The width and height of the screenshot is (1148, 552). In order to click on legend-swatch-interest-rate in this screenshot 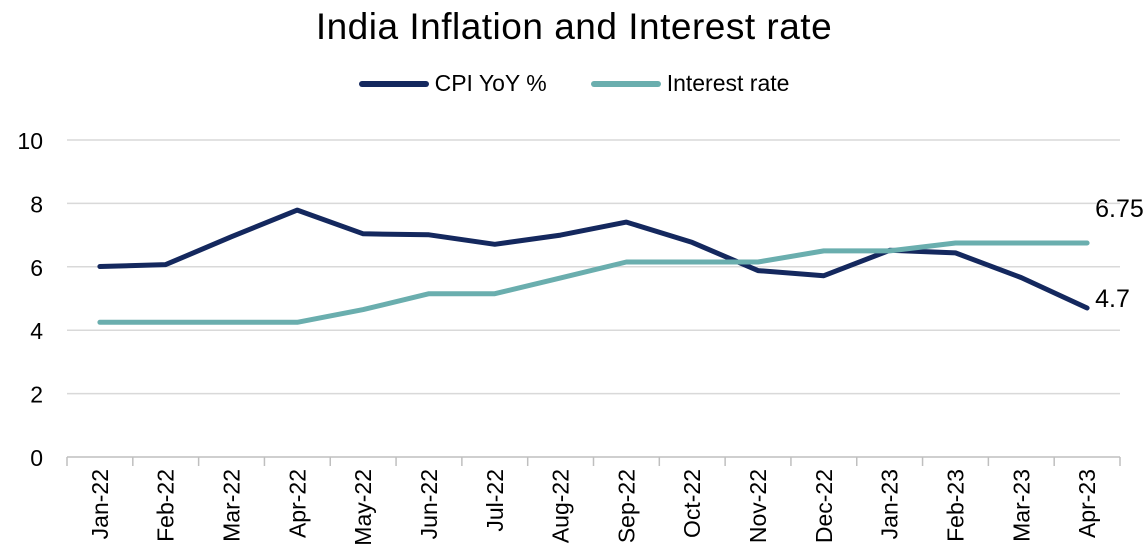, I will do `click(625, 83)`.